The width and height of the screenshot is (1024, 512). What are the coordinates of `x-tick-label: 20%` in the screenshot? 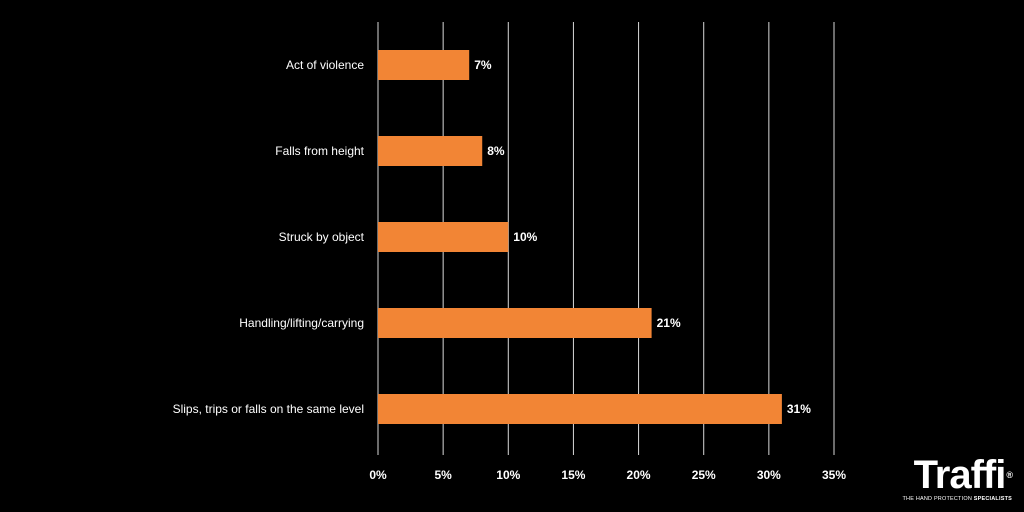 It's located at (639, 475).